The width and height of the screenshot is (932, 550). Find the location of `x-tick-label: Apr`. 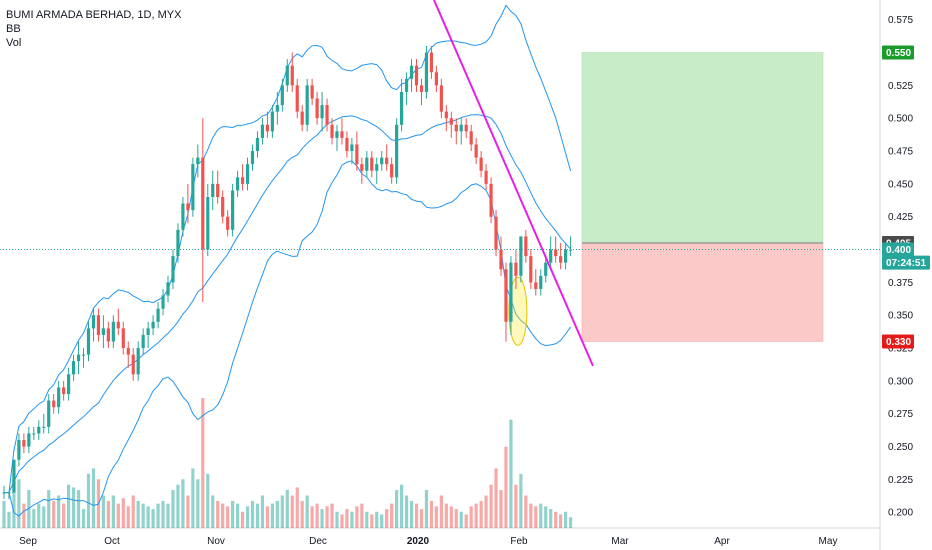

x-tick-label: Apr is located at coordinates (722, 541).